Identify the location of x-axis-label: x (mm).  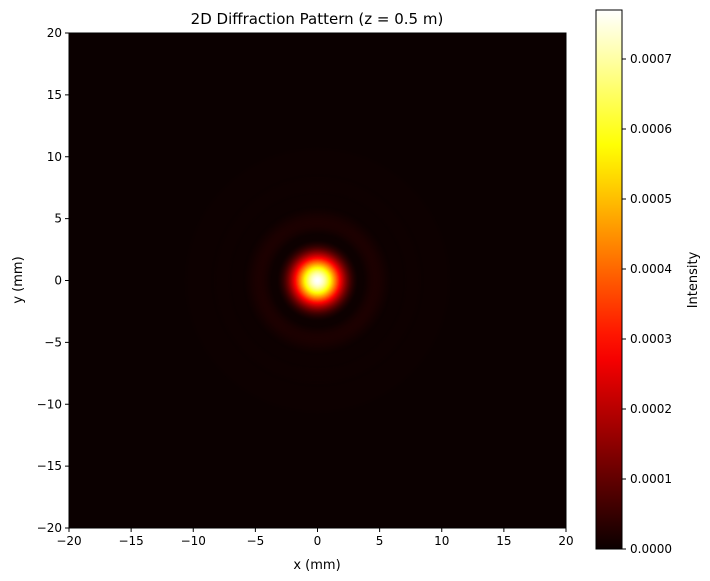
(316, 565).